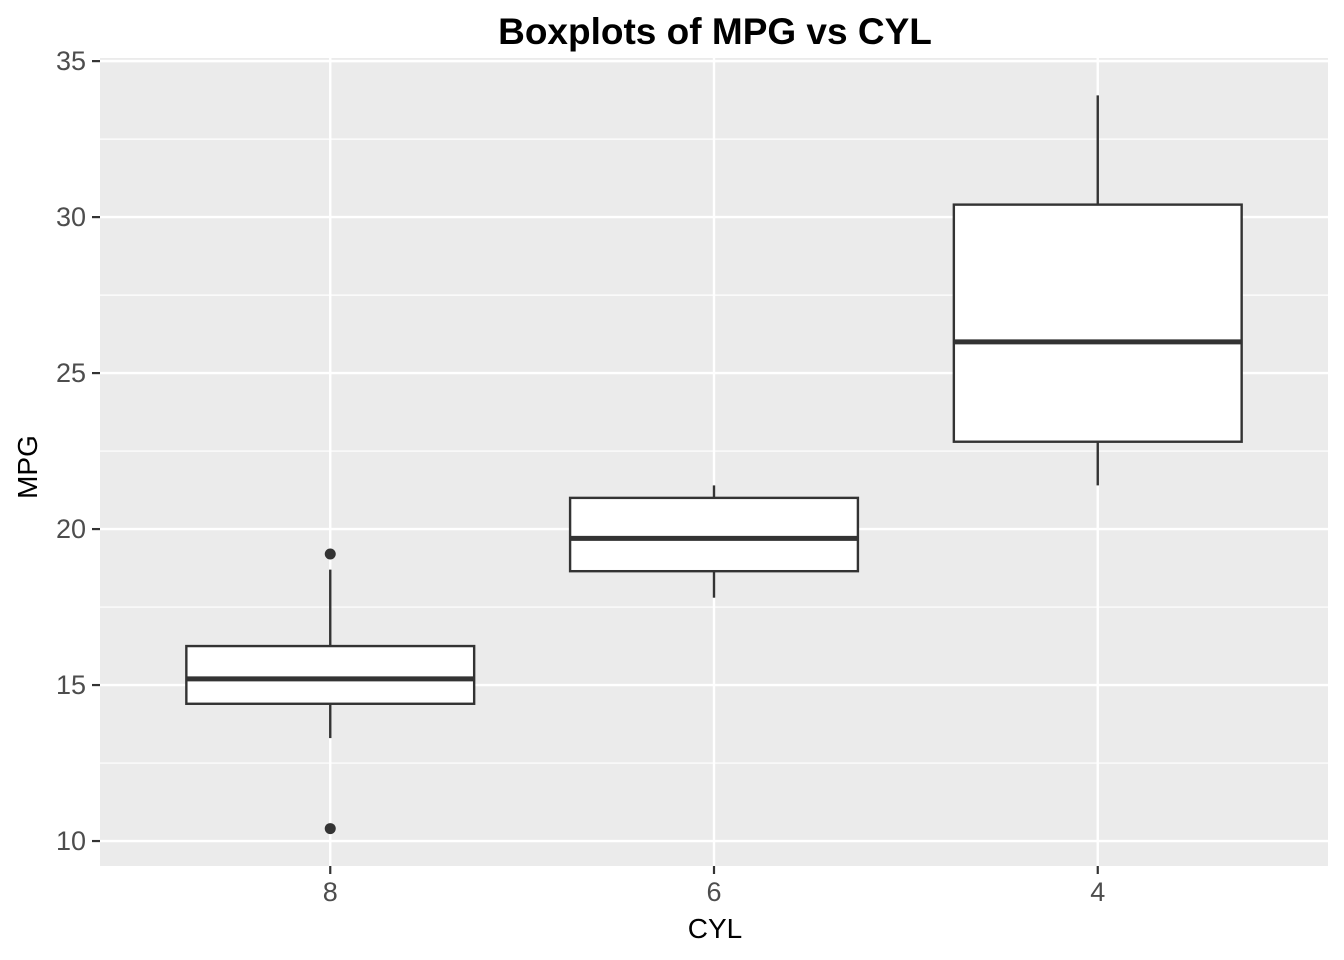  I want to click on x-tick-label: 4, so click(1097, 892).